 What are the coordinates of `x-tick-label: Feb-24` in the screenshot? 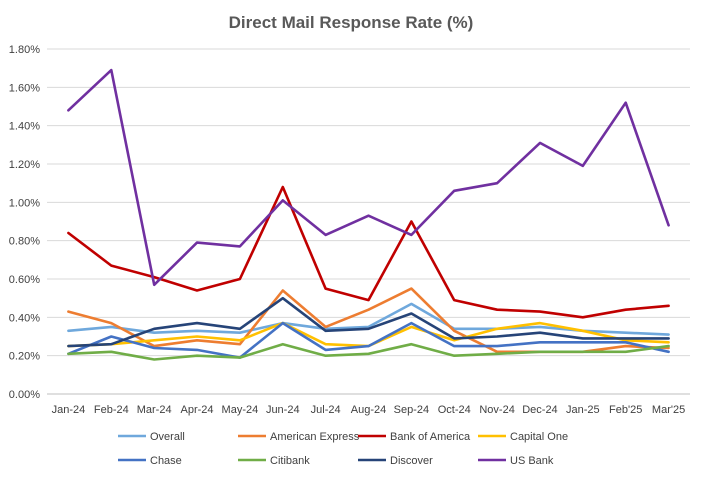 It's located at (111, 410).